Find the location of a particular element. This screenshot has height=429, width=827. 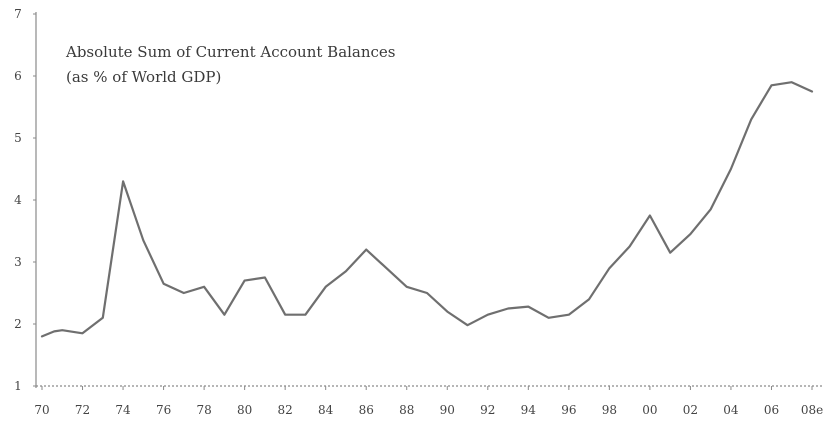

x-tick-label: 96 is located at coordinates (568, 410).